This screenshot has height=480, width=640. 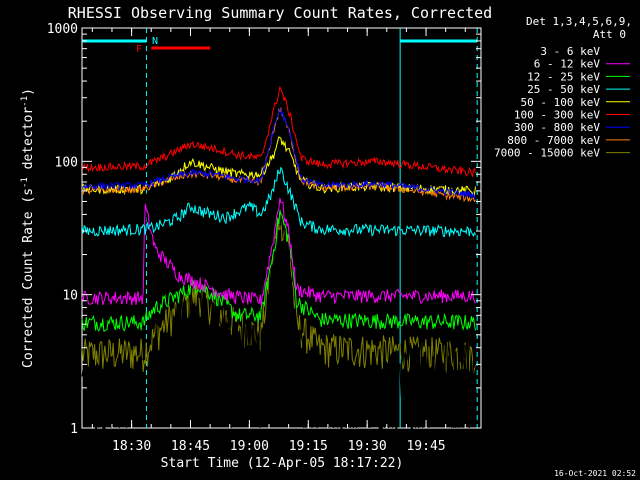 What do you see at coordinates (25, 182) in the screenshot?
I see `y-axis-label-exp-1: -1` at bounding box center [25, 182].